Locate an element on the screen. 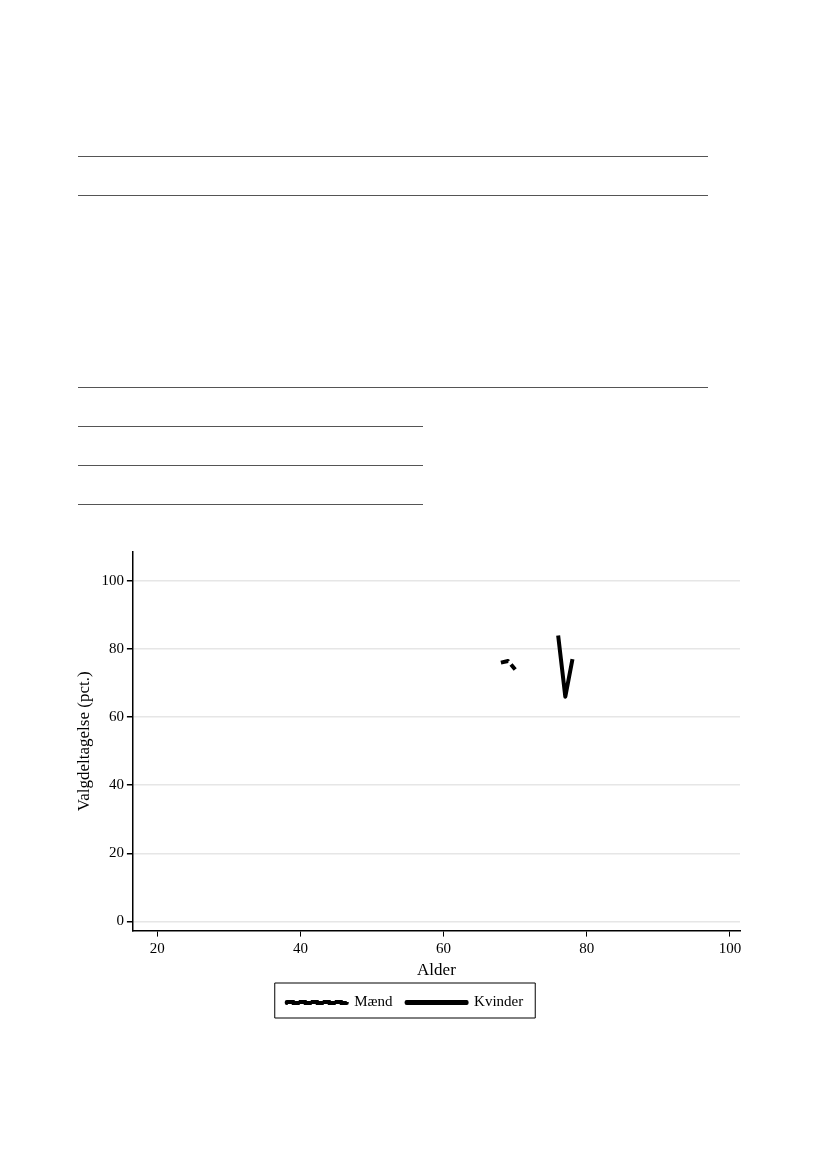  x-axis-title: Alder is located at coordinates (437, 970).